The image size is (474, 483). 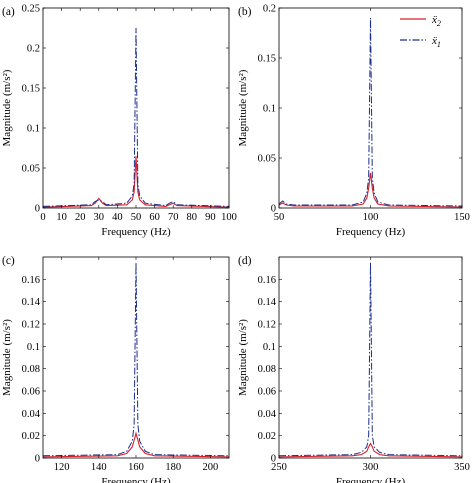 I want to click on x-tick-label: 90, so click(x=210, y=217).